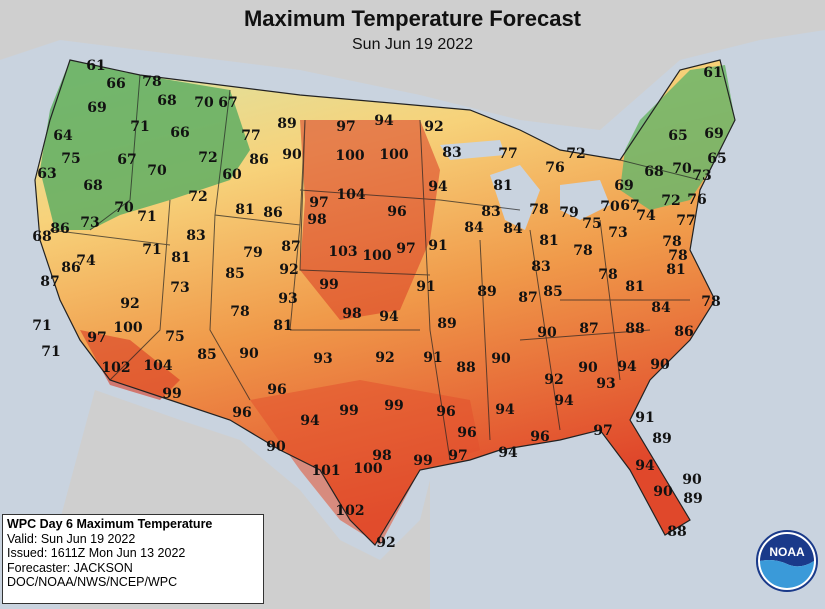 The height and width of the screenshot is (609, 825). What do you see at coordinates (787, 552) in the screenshot?
I see `noaa-logo-text: NOAA` at bounding box center [787, 552].